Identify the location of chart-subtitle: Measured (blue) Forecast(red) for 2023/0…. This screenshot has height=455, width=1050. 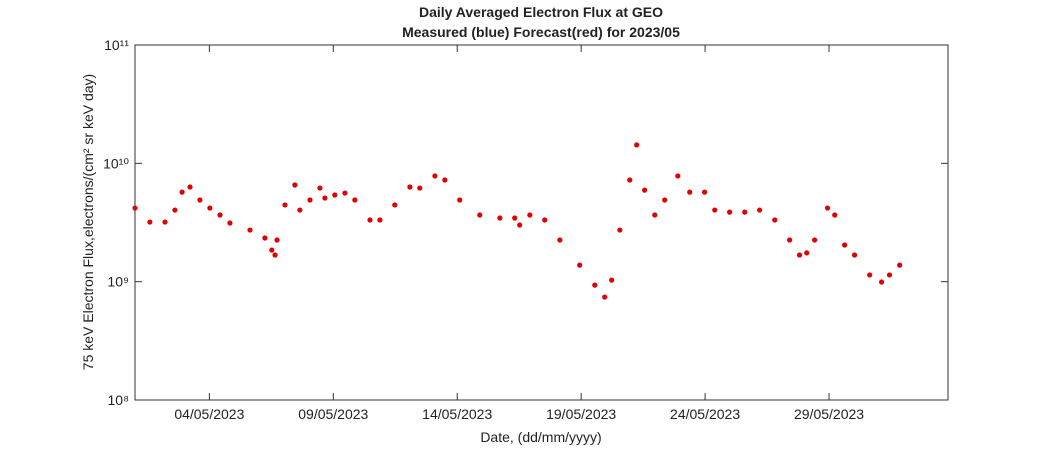
(541, 32).